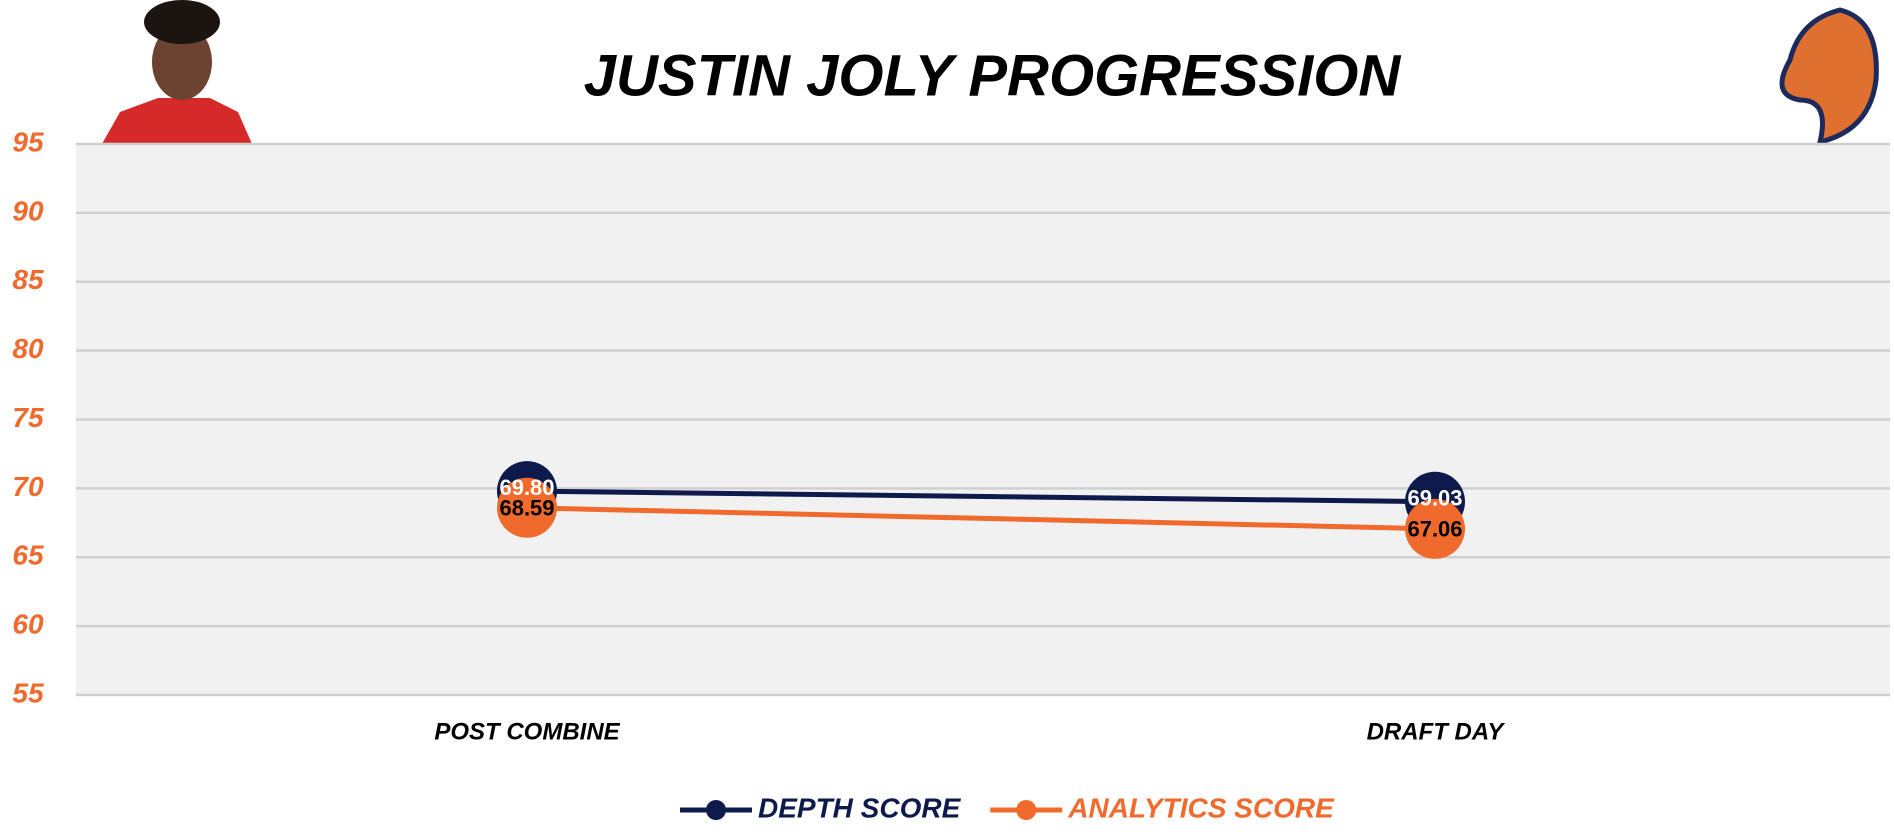 This screenshot has width=1894, height=838. I want to click on legend-label: ANALYTICS SCORE, so click(1201, 807).